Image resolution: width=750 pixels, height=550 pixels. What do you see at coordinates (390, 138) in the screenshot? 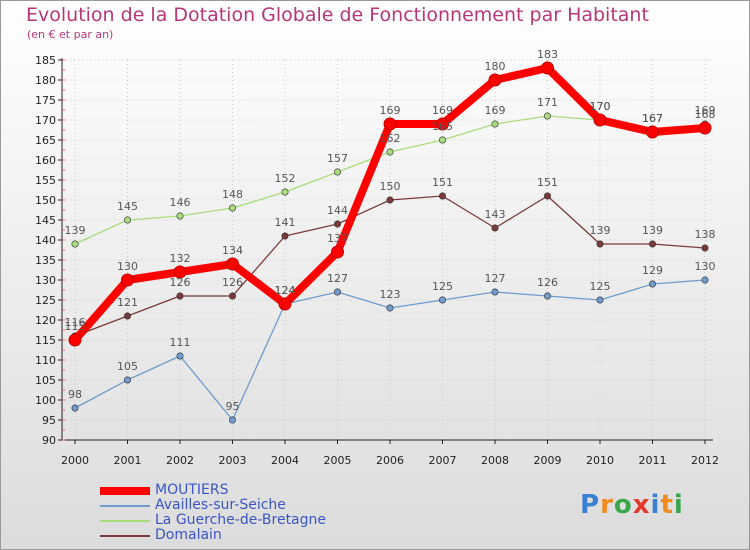
I see `data-label: 162` at bounding box center [390, 138].